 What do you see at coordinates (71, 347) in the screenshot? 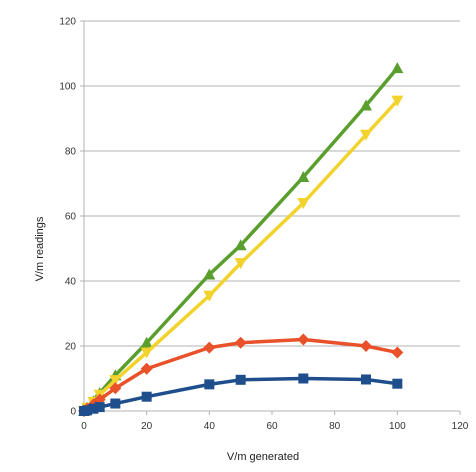
I see `y-tick-label: 20` at bounding box center [71, 347].